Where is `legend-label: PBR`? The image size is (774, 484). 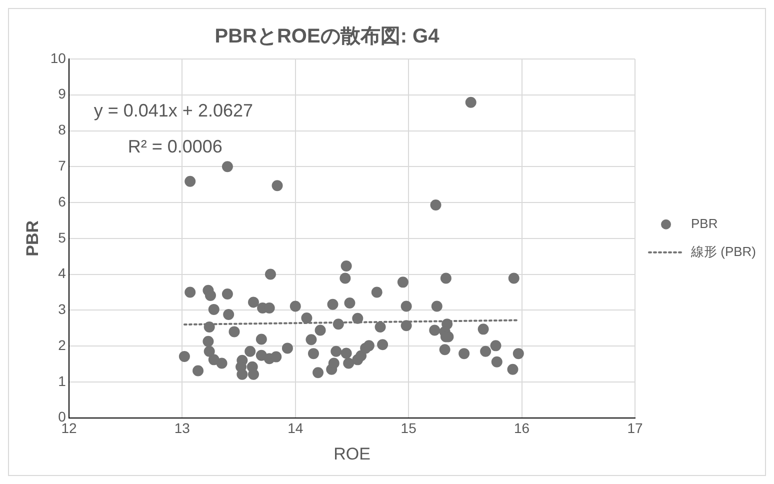 legend-label: PBR is located at coordinates (704, 223).